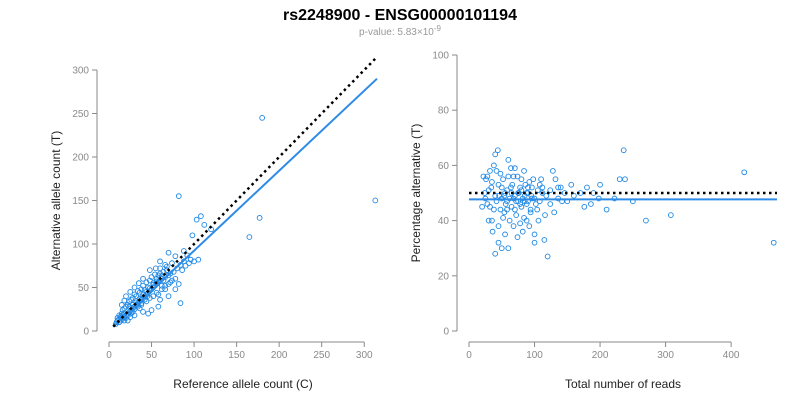 The width and height of the screenshot is (800, 400). What do you see at coordinates (731, 355) in the screenshot?
I see `x-tick-label: 400` at bounding box center [731, 355].